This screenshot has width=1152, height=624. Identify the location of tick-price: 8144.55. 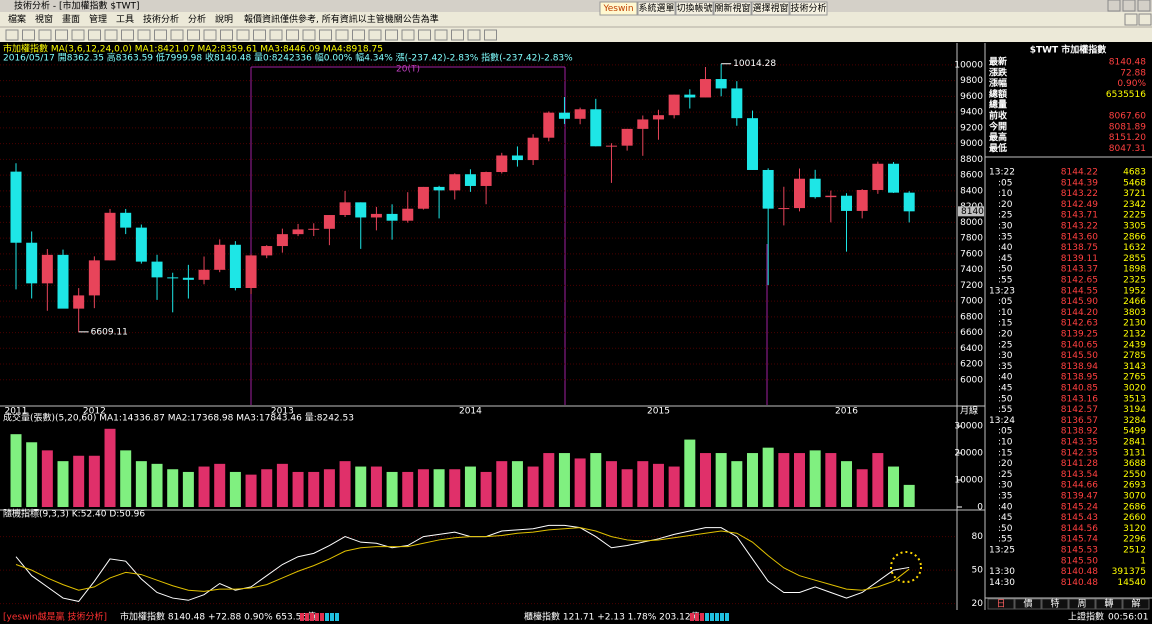
(1079, 291).